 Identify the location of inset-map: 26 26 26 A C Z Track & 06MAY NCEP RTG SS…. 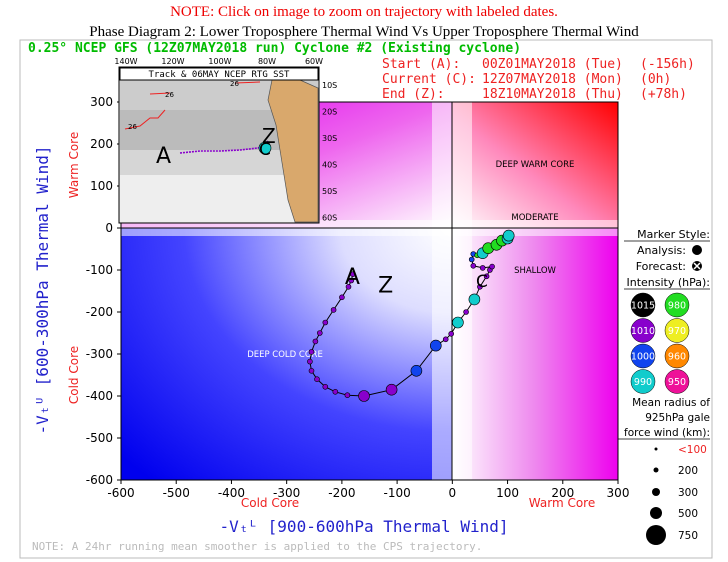
(225, 140).